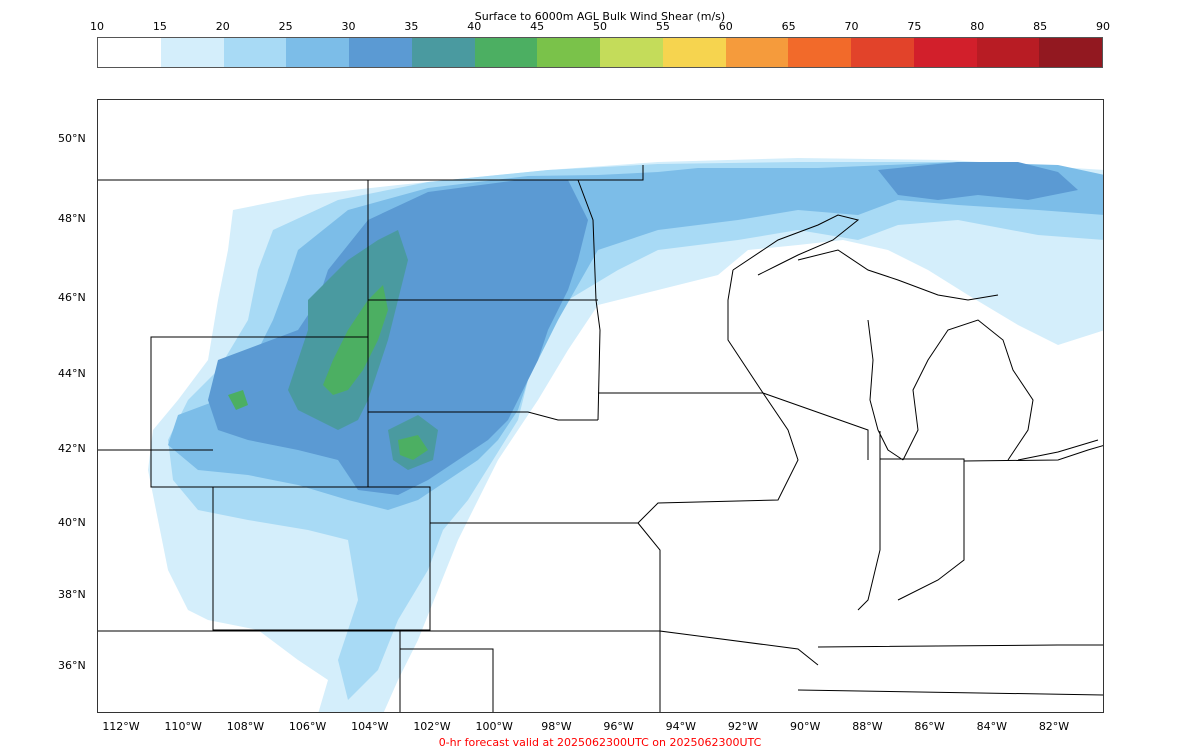 Image resolution: width=1200 pixels, height=750 pixels. Describe the element at coordinates (922, 529) in the screenshot. I see `indiana-ohio` at that location.